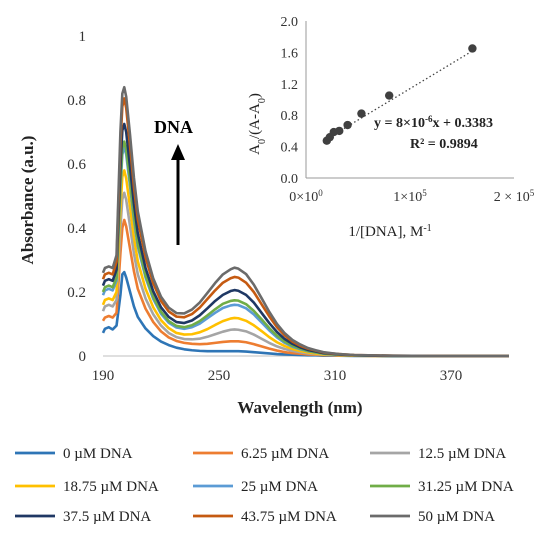  Describe the element at coordinates (111, 487) in the screenshot. I see `legend-item-label: 18.75 µM DNA` at that location.